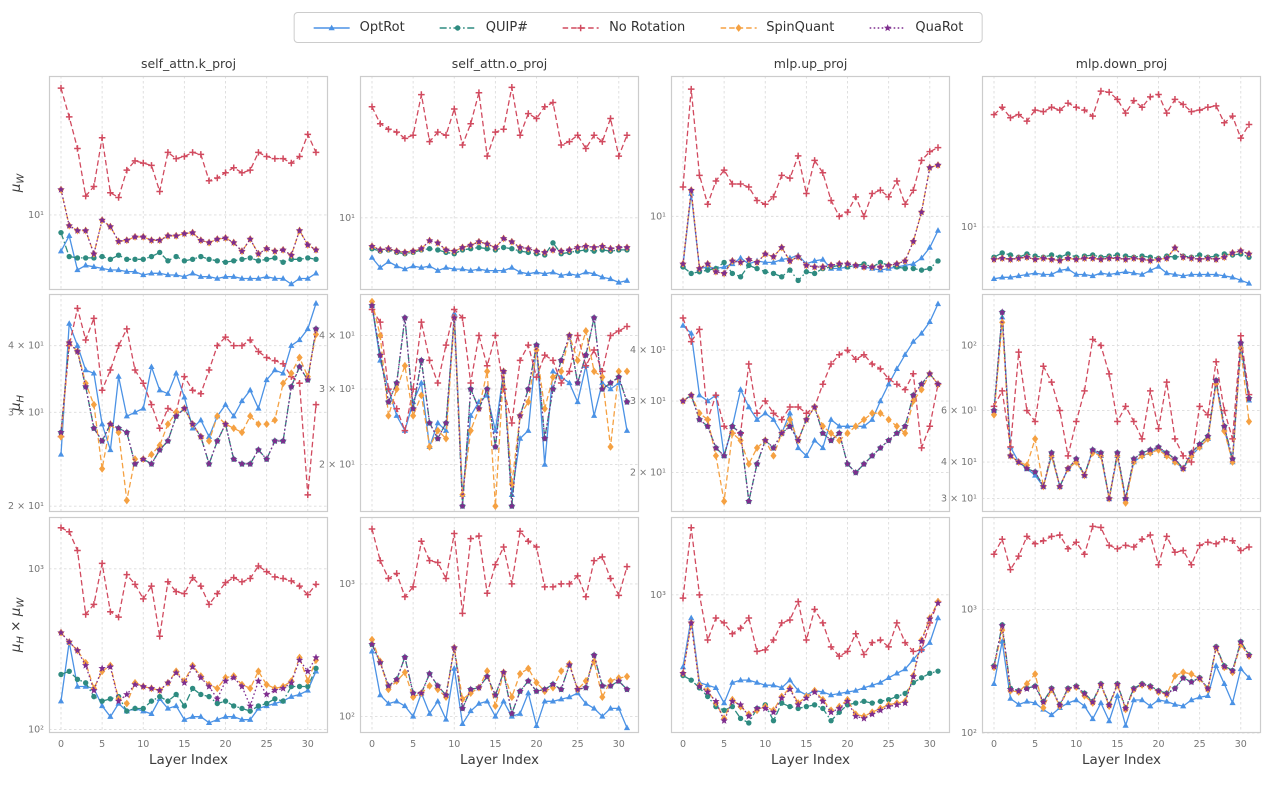 This screenshot has width=1276, height=790. Describe the element at coordinates (810, 383) in the screenshot. I see `series-line-no-rotation` at that location.